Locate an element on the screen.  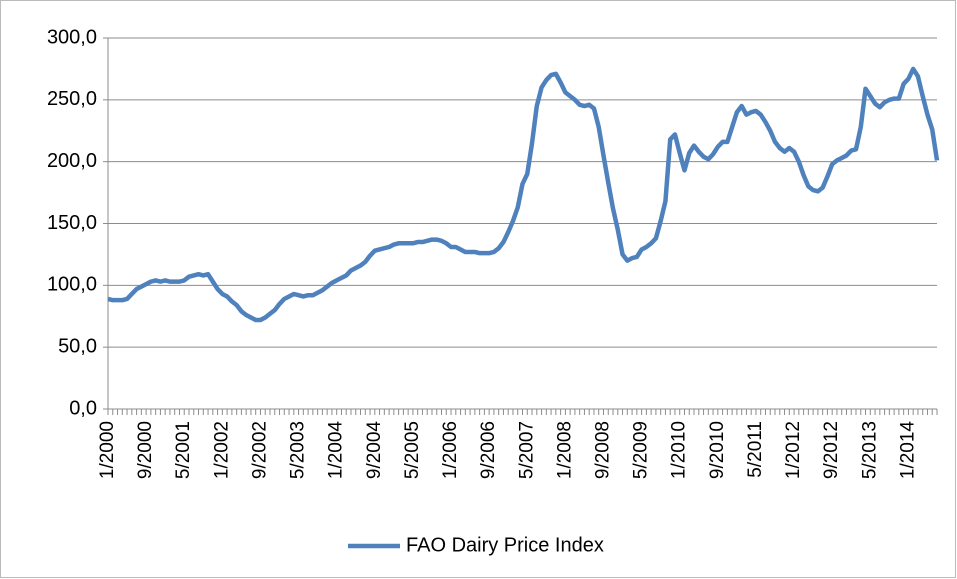
x-tick-label: 9/2002 is located at coordinates (259, 450).